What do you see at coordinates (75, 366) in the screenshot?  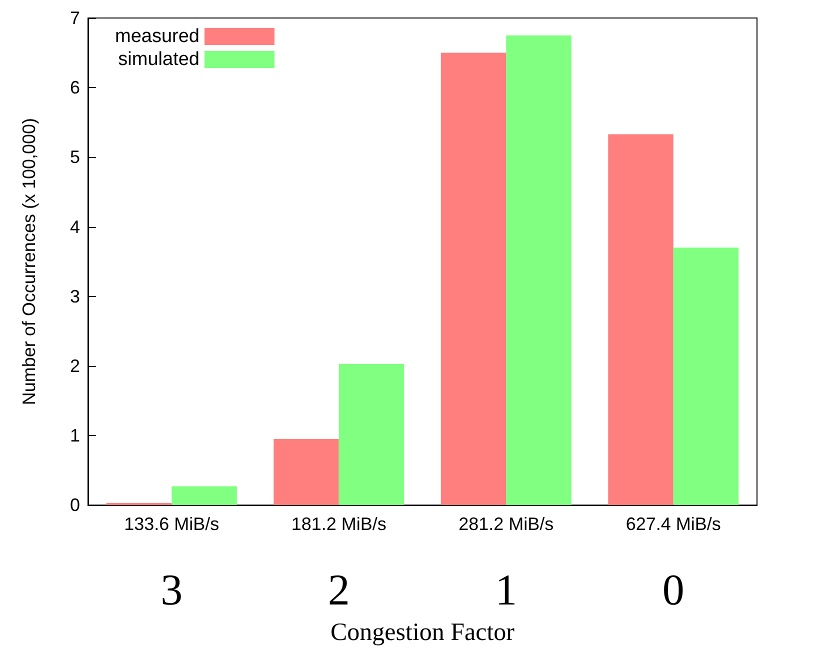 I see `y-tick-label: 2` at bounding box center [75, 366].